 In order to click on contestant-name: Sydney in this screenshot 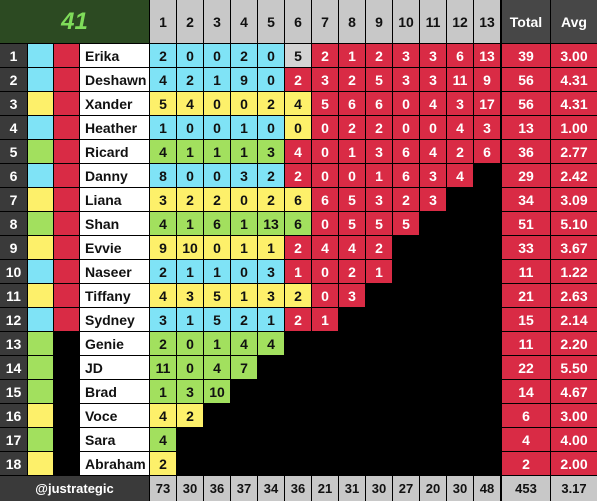, I will do `click(114, 319)`.